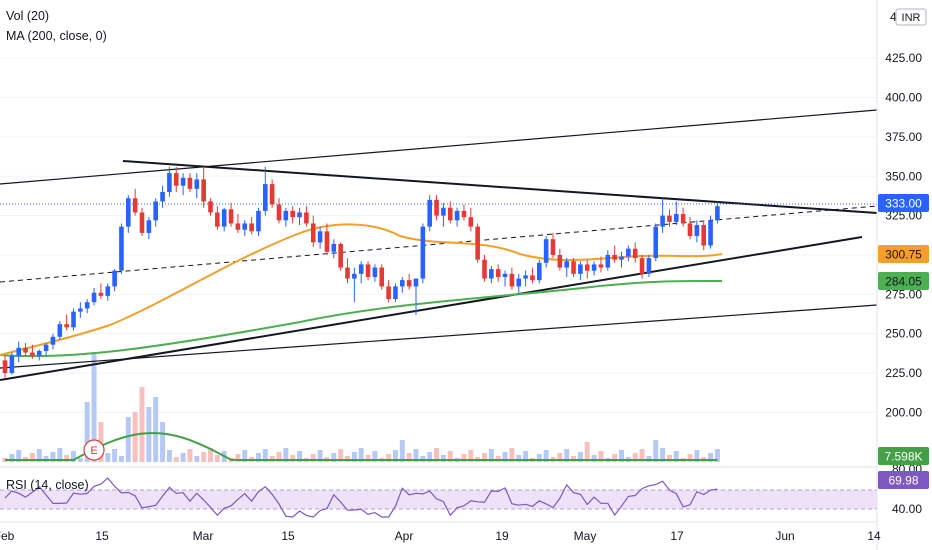  Describe the element at coordinates (439, 336) in the screenshot. I see `lower-channel-line` at that location.